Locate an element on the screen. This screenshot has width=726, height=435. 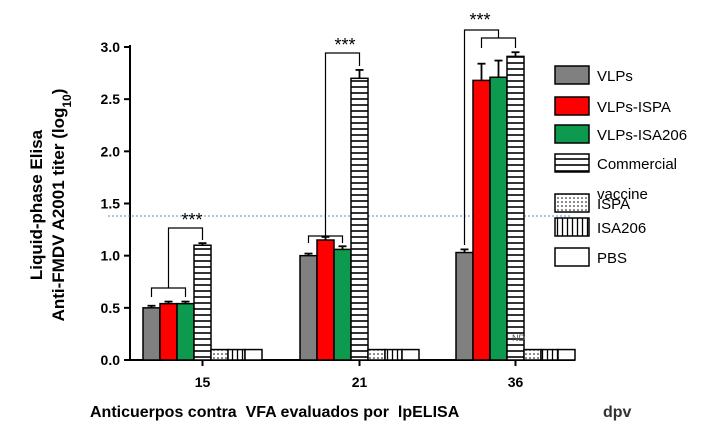
y-tick-label: 2.5 is located at coordinates (111, 99).